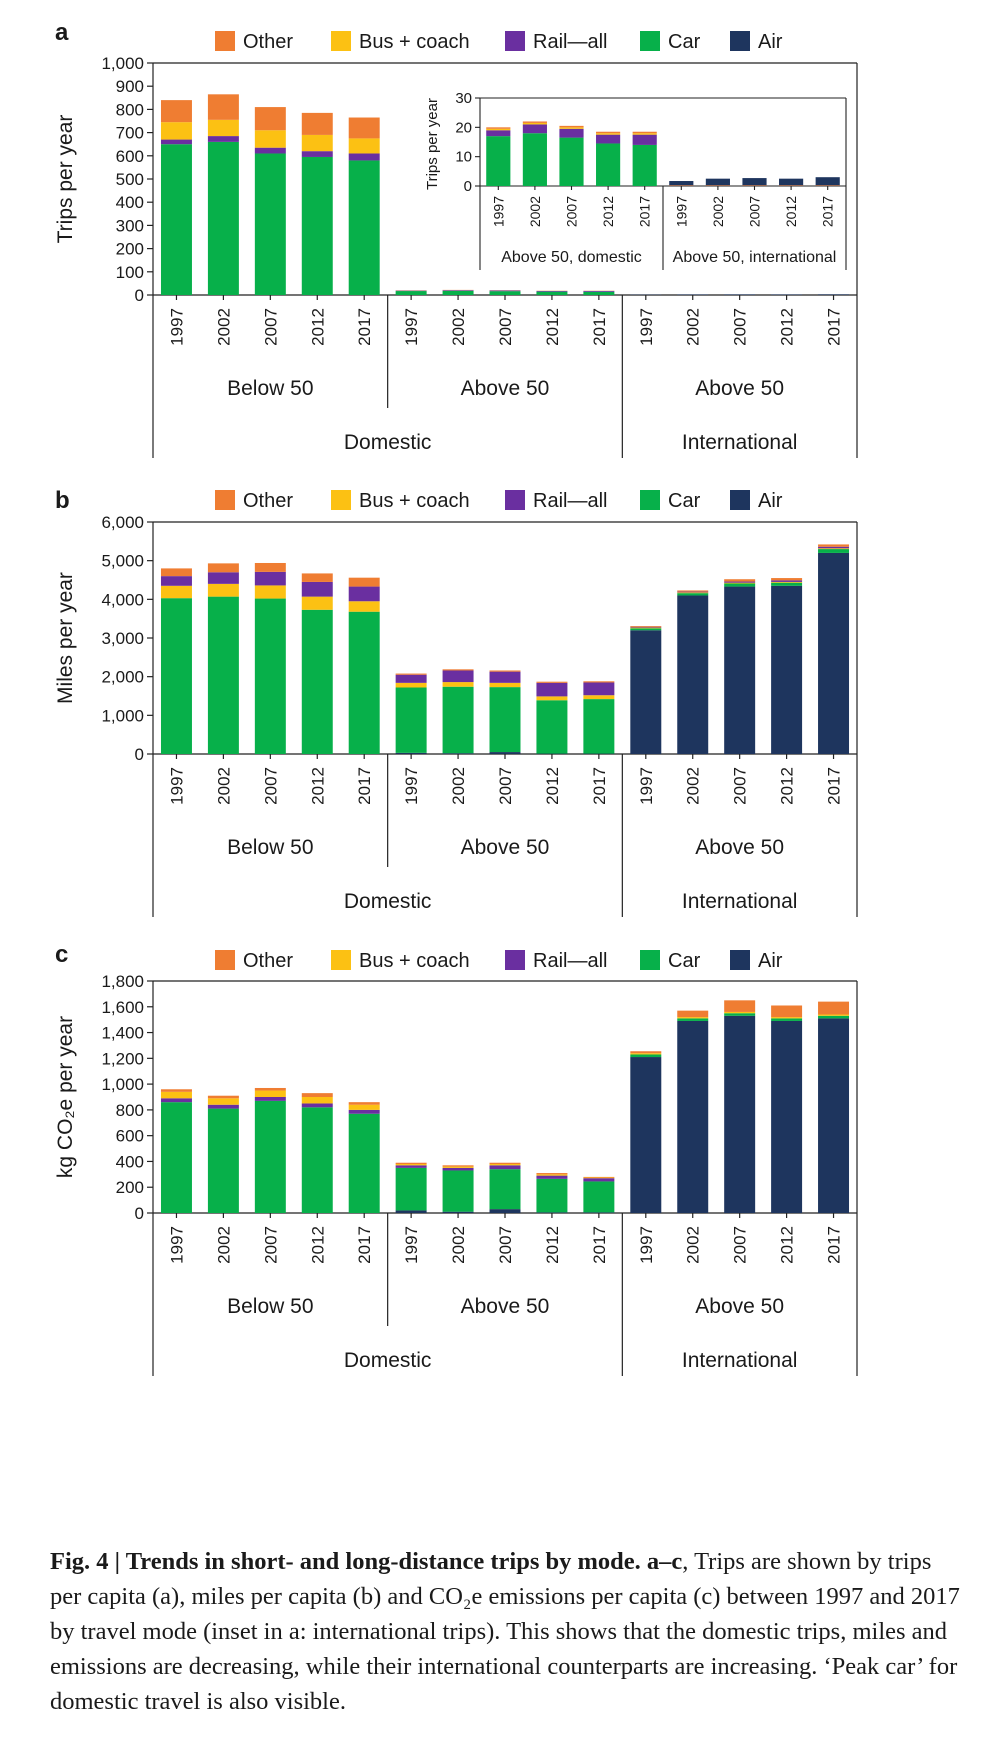 The image size is (981, 1759). What do you see at coordinates (130, 179) in the screenshot?
I see `y-tick-label: 500` at bounding box center [130, 179].